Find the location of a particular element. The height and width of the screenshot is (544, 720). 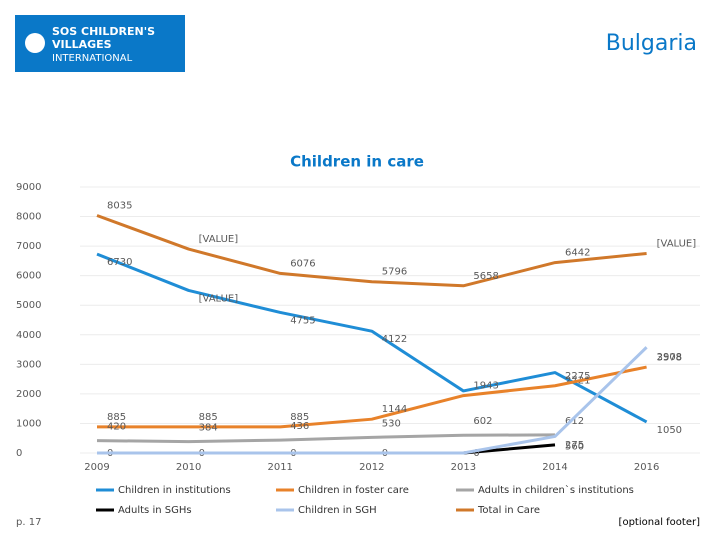

data-label: 3578 is located at coordinates (669, 357).